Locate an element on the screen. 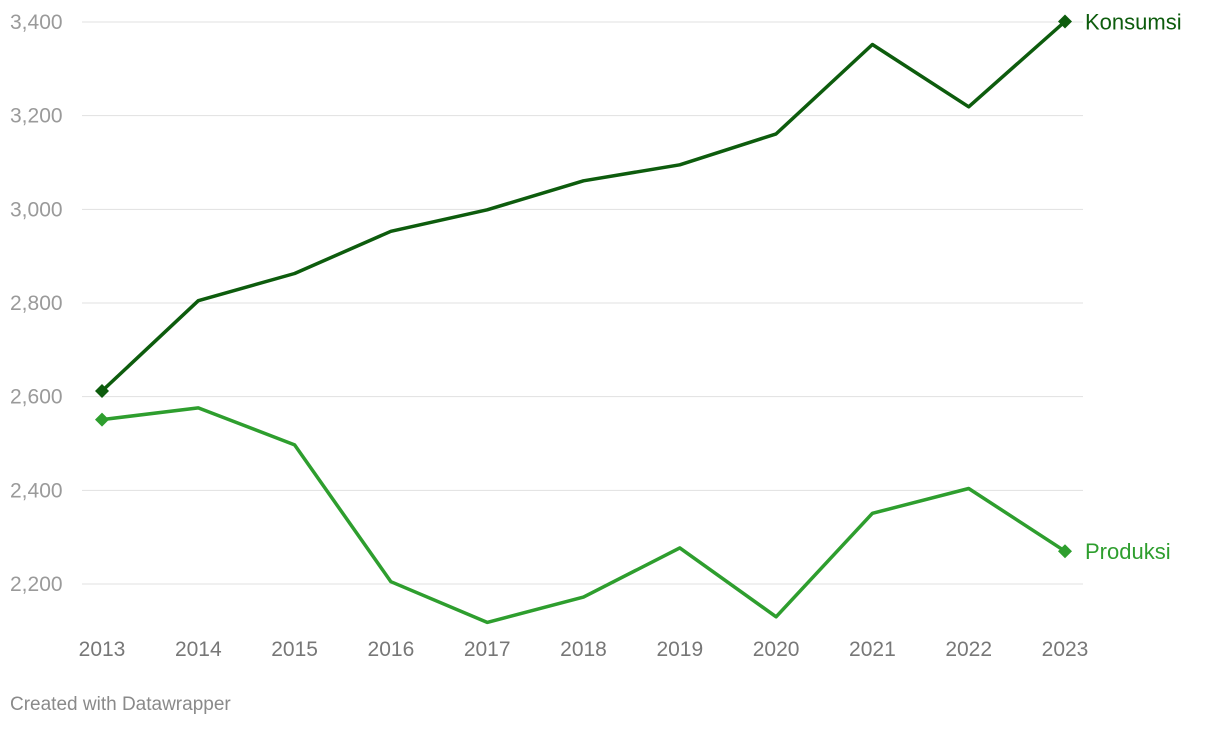 This screenshot has height=730, width=1220. x-tick-label: 2020 is located at coordinates (776, 649).